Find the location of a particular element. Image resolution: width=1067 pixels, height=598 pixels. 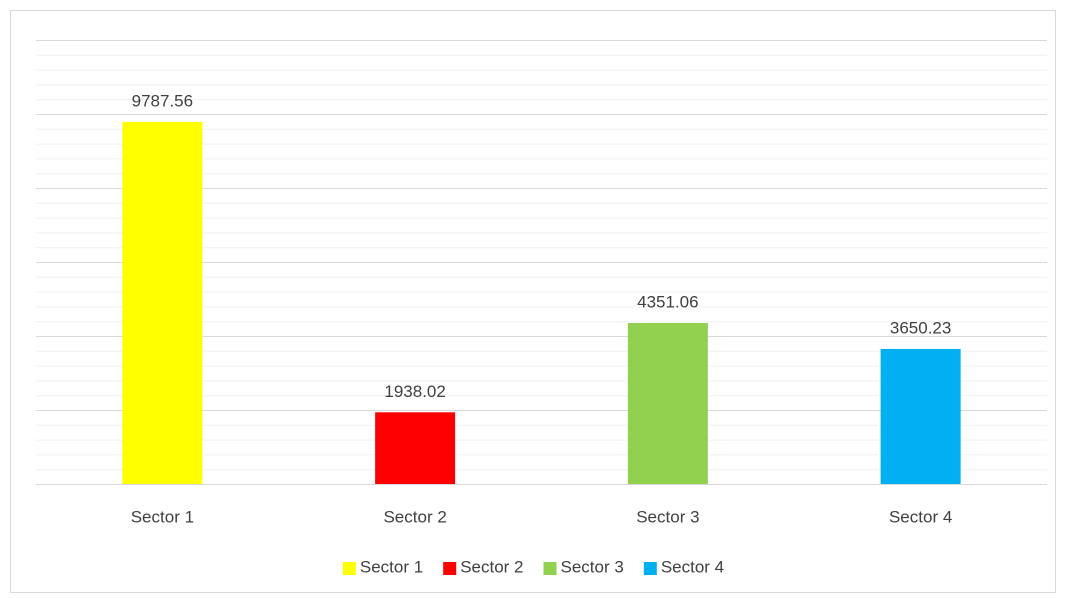

x-tick-label: Sector 4 is located at coordinates (920, 516).